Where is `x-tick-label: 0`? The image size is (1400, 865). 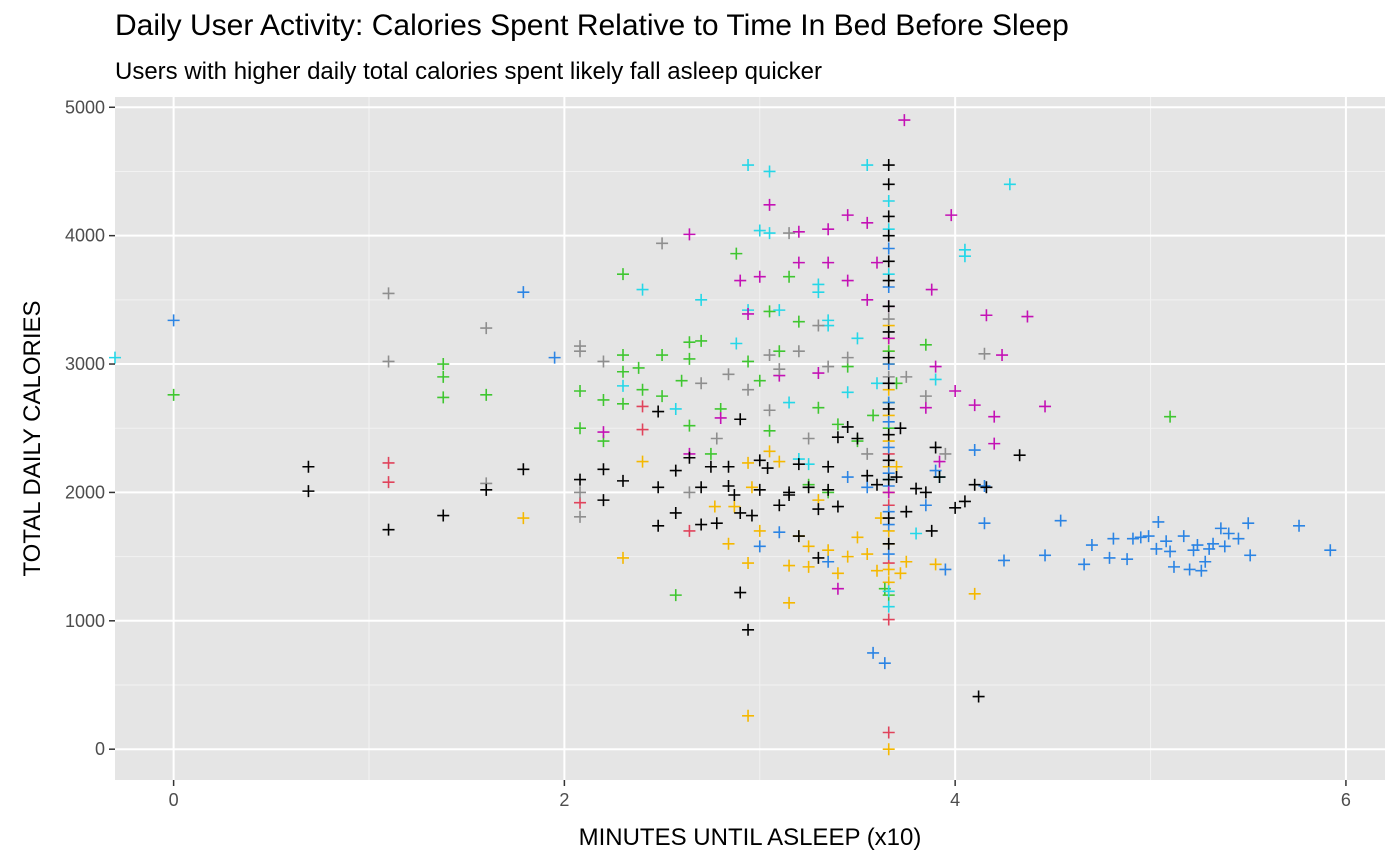 x-tick-label: 0 is located at coordinates (174, 800).